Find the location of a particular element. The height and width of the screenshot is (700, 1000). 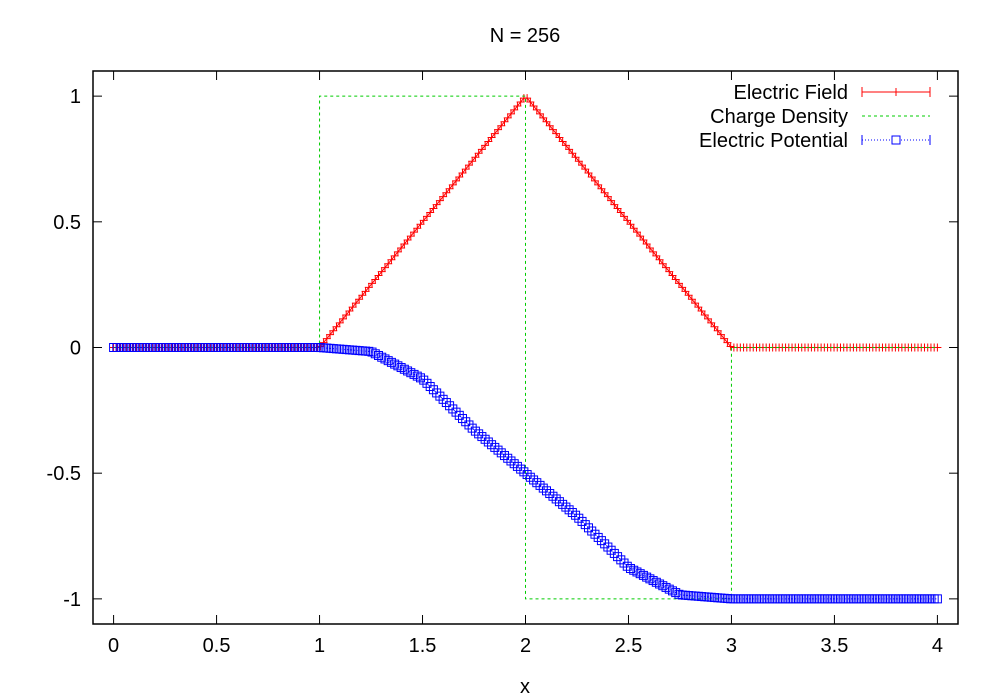

x-axis-label: x is located at coordinates (525, 687).